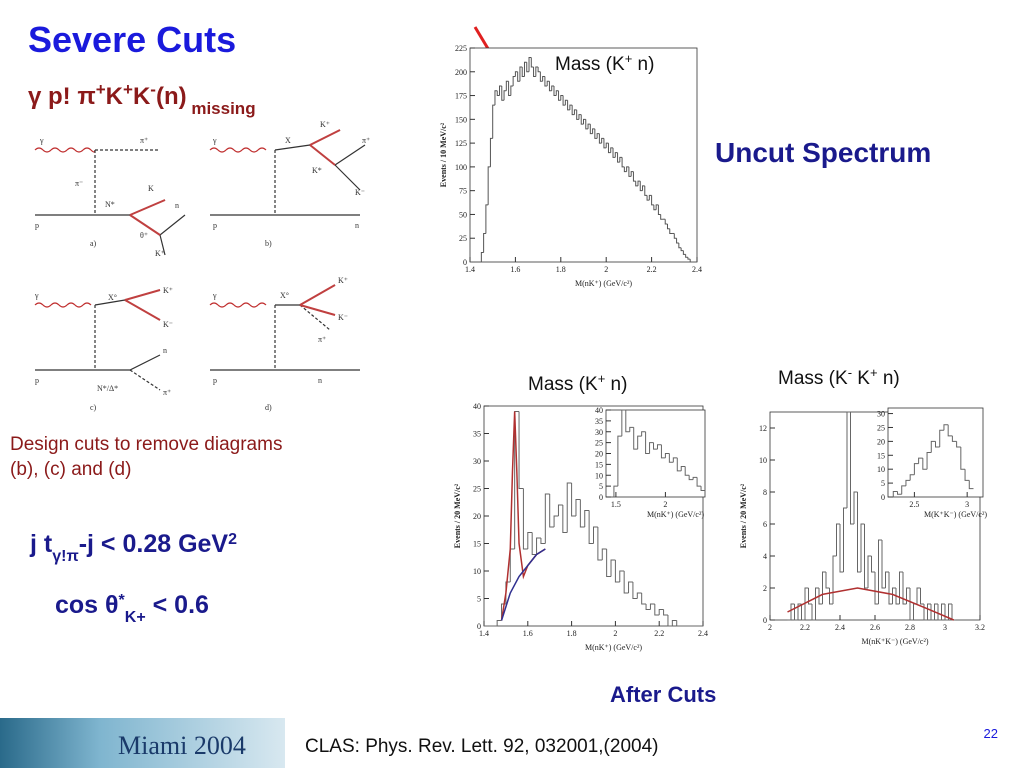  I want to click on particle-label: N*, so click(110, 204).